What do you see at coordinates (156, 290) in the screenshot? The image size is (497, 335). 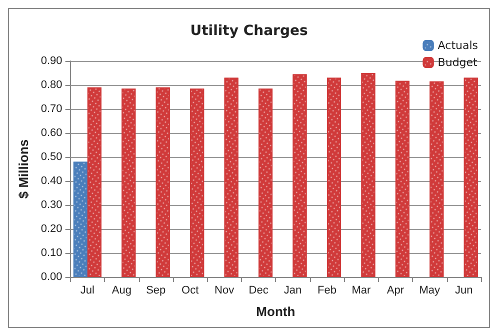 I see `x-tick-label: Sep` at bounding box center [156, 290].